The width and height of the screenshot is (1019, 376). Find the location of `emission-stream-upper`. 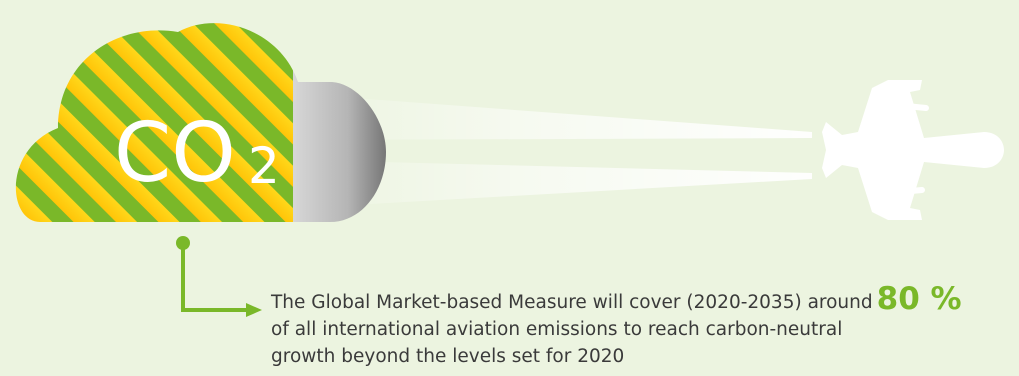

emission-stream-upper is located at coordinates (556, 117).